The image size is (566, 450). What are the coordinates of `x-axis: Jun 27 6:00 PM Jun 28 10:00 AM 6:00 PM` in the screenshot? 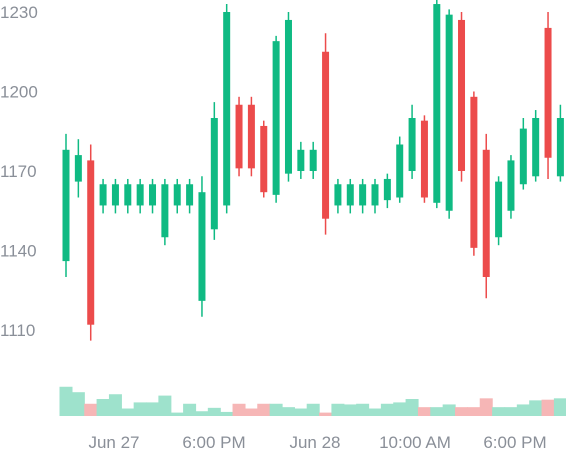 It's located at (317, 441).